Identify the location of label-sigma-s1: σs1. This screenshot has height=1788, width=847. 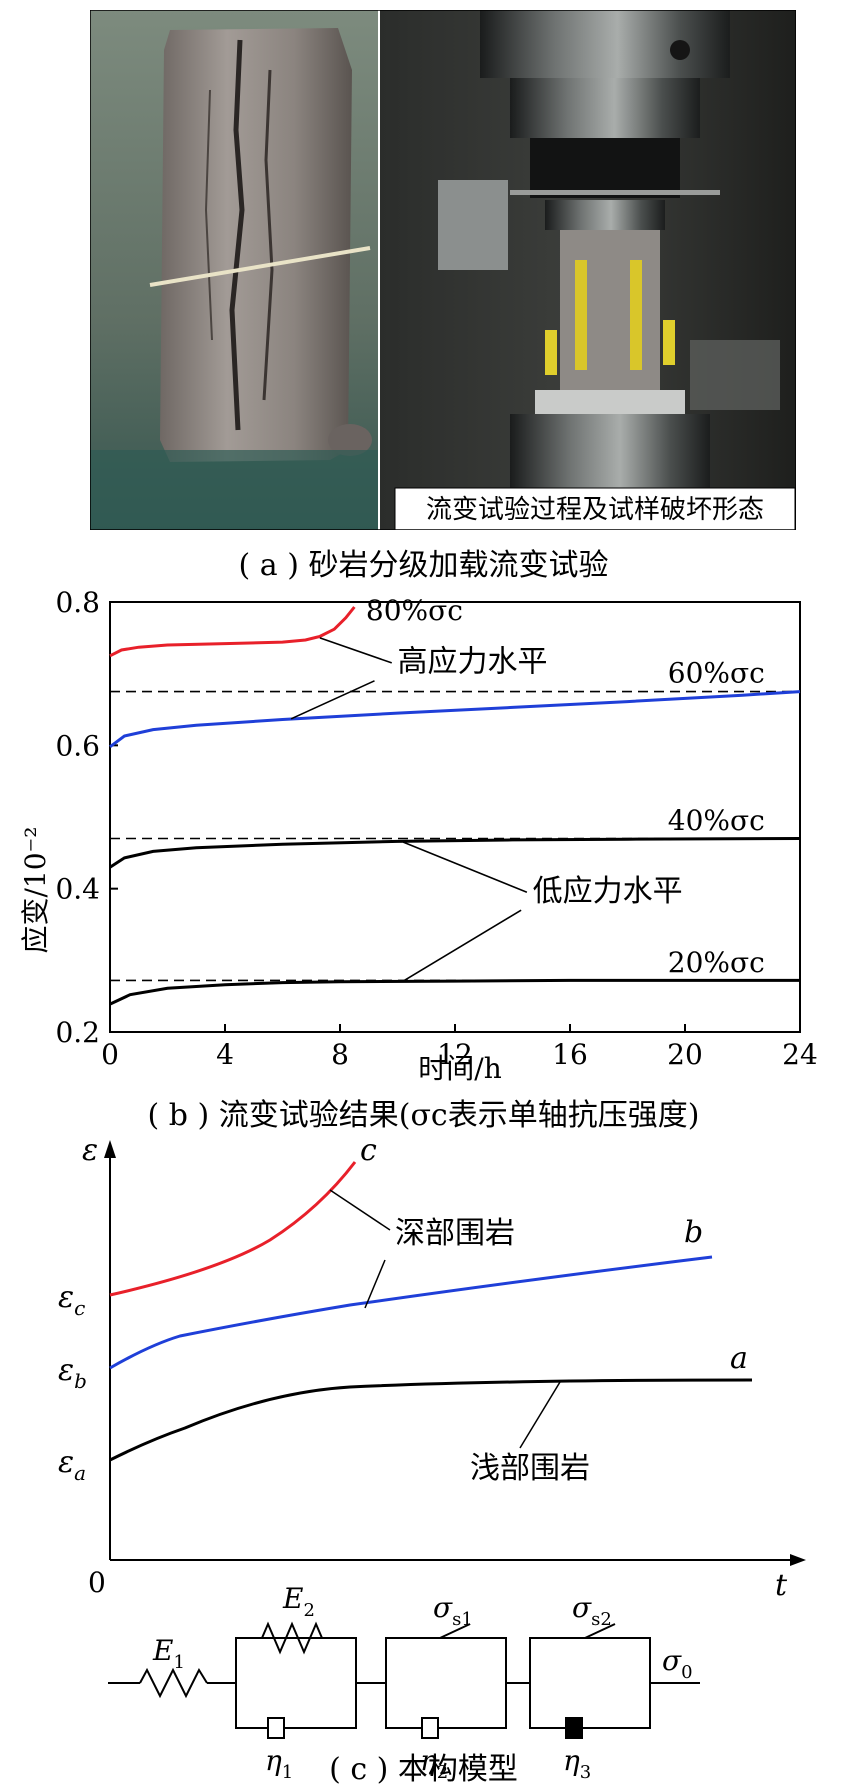
(453, 1610).